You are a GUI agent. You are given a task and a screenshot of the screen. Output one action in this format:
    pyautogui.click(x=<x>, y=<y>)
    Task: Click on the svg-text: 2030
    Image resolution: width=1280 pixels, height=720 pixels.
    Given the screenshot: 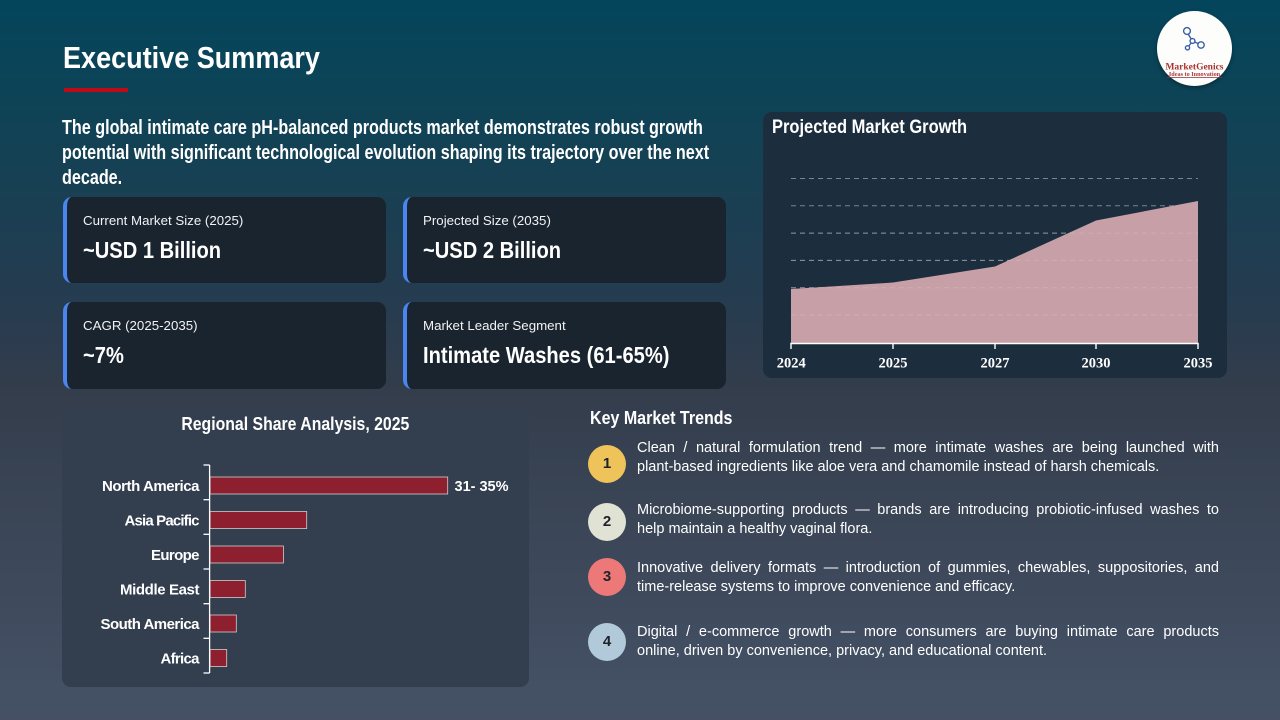 What is the action you would take?
    pyautogui.click(x=1096, y=363)
    